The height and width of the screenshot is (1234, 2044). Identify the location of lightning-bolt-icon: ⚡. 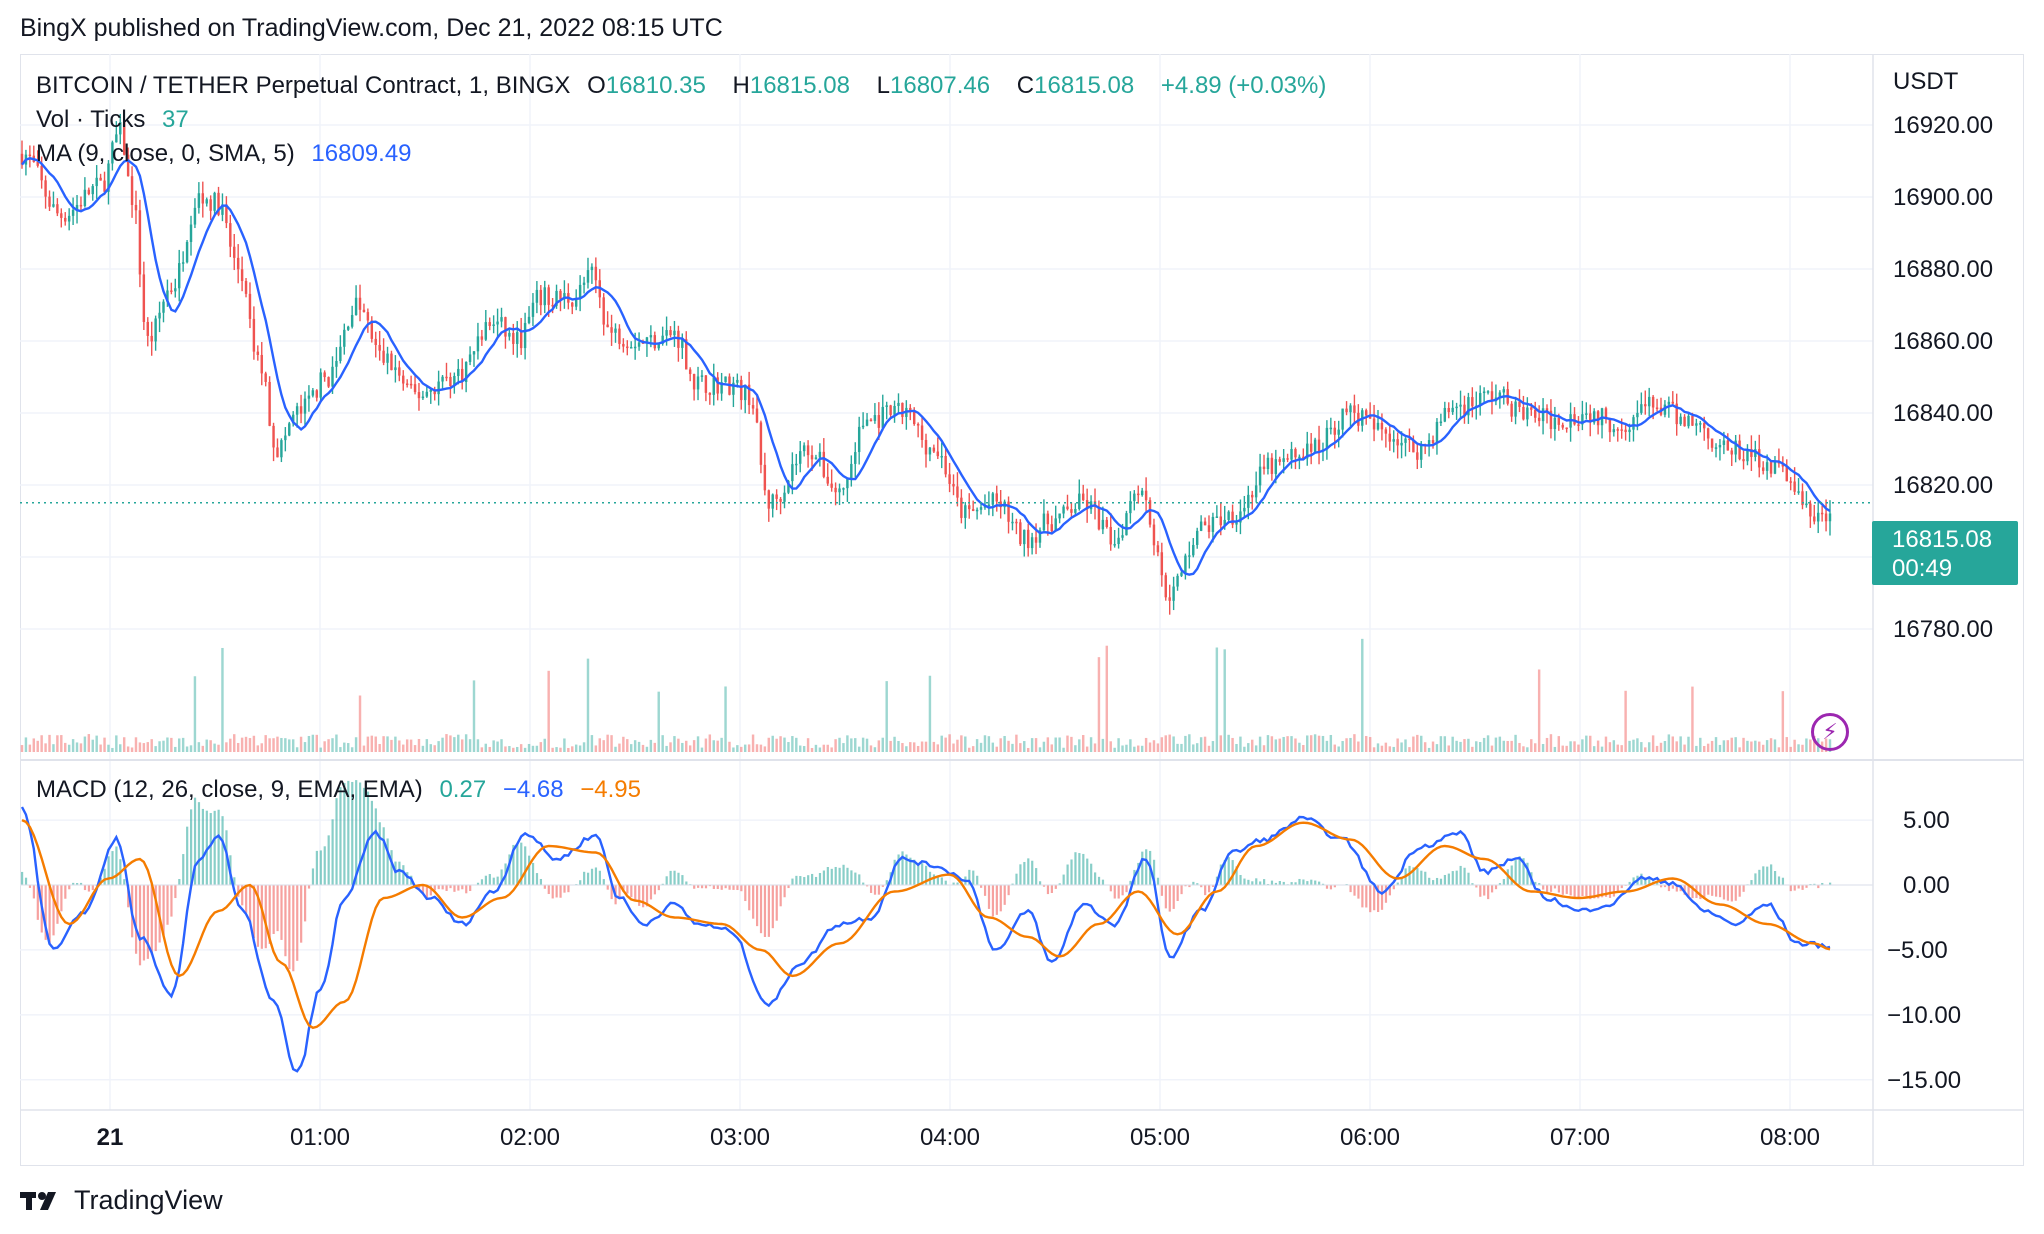
(1830, 732).